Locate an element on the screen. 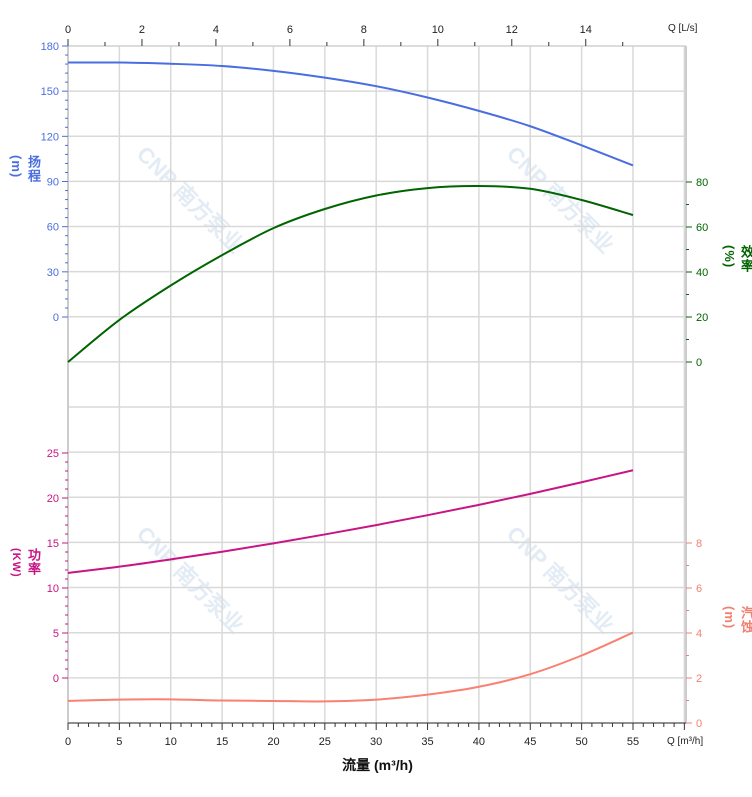 This screenshot has width=752, height=797. top-axis-tick-label: 0 is located at coordinates (68, 30).